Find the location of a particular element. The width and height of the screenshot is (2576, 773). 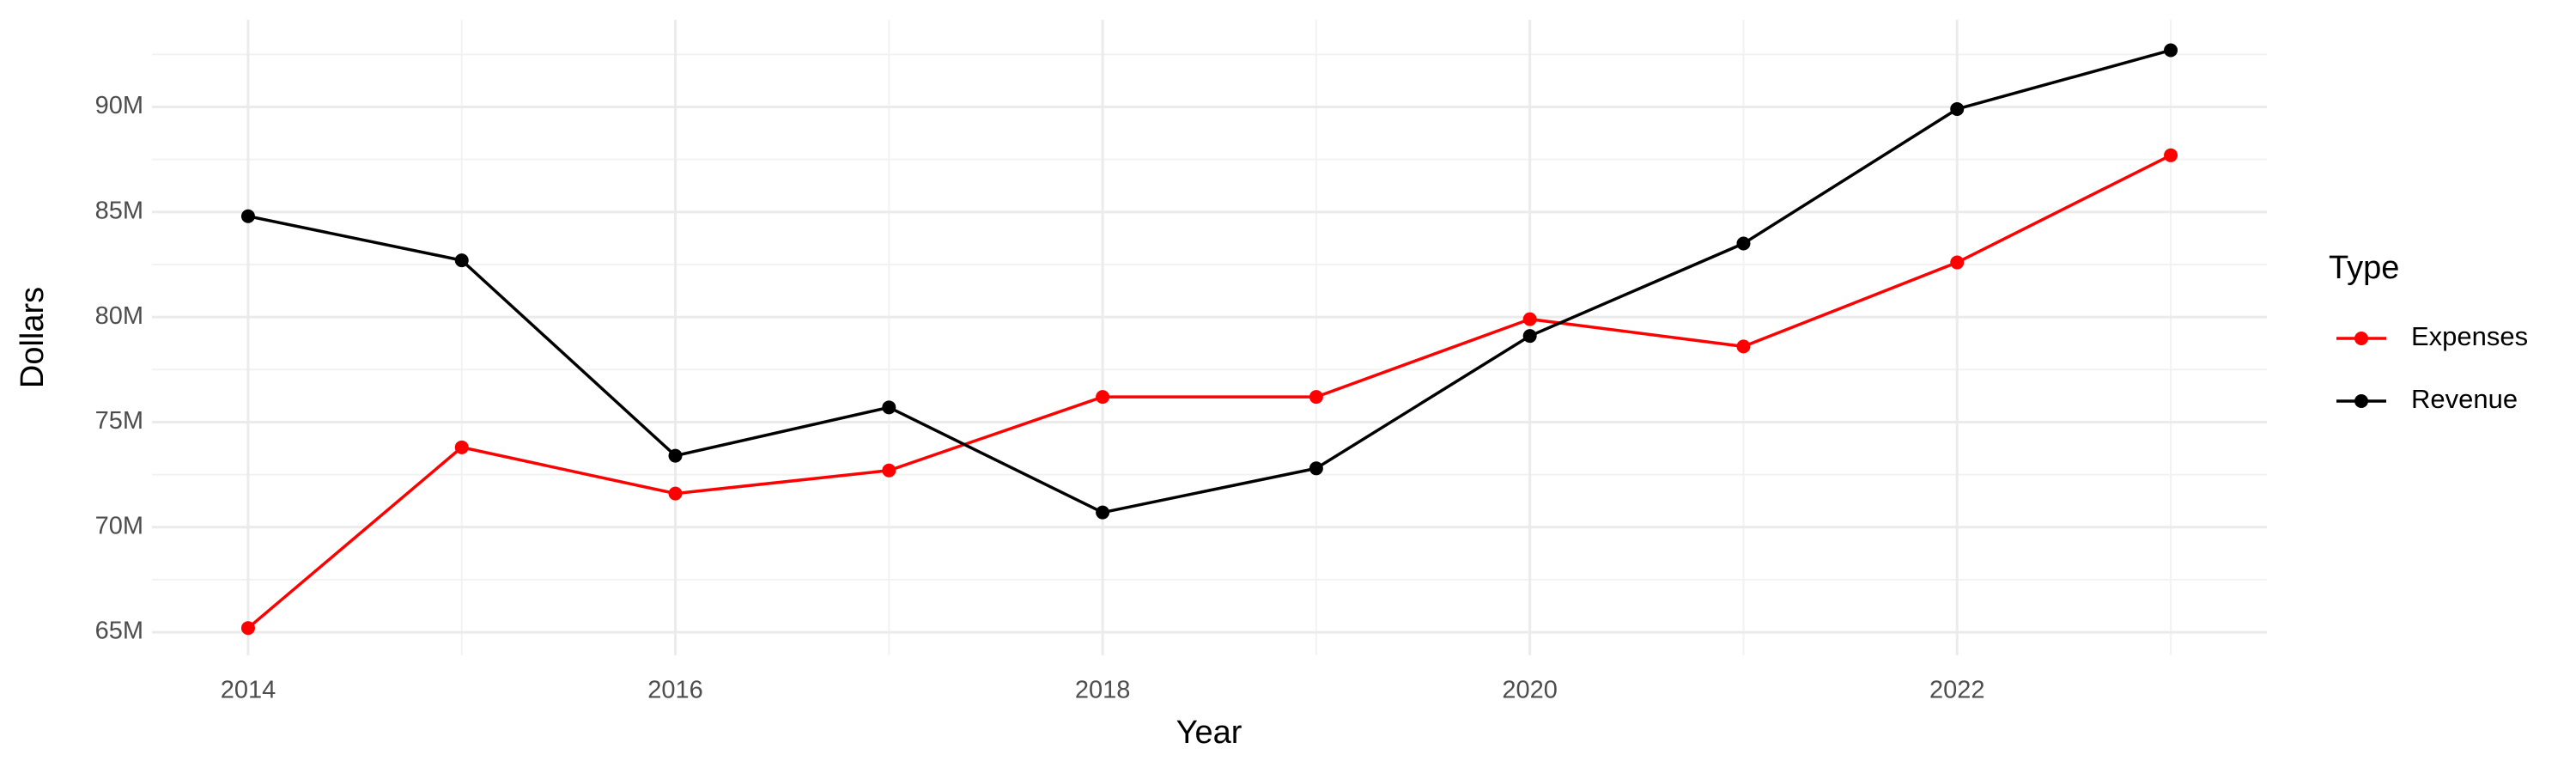

x-tick-label: 2022 is located at coordinates (1957, 690).